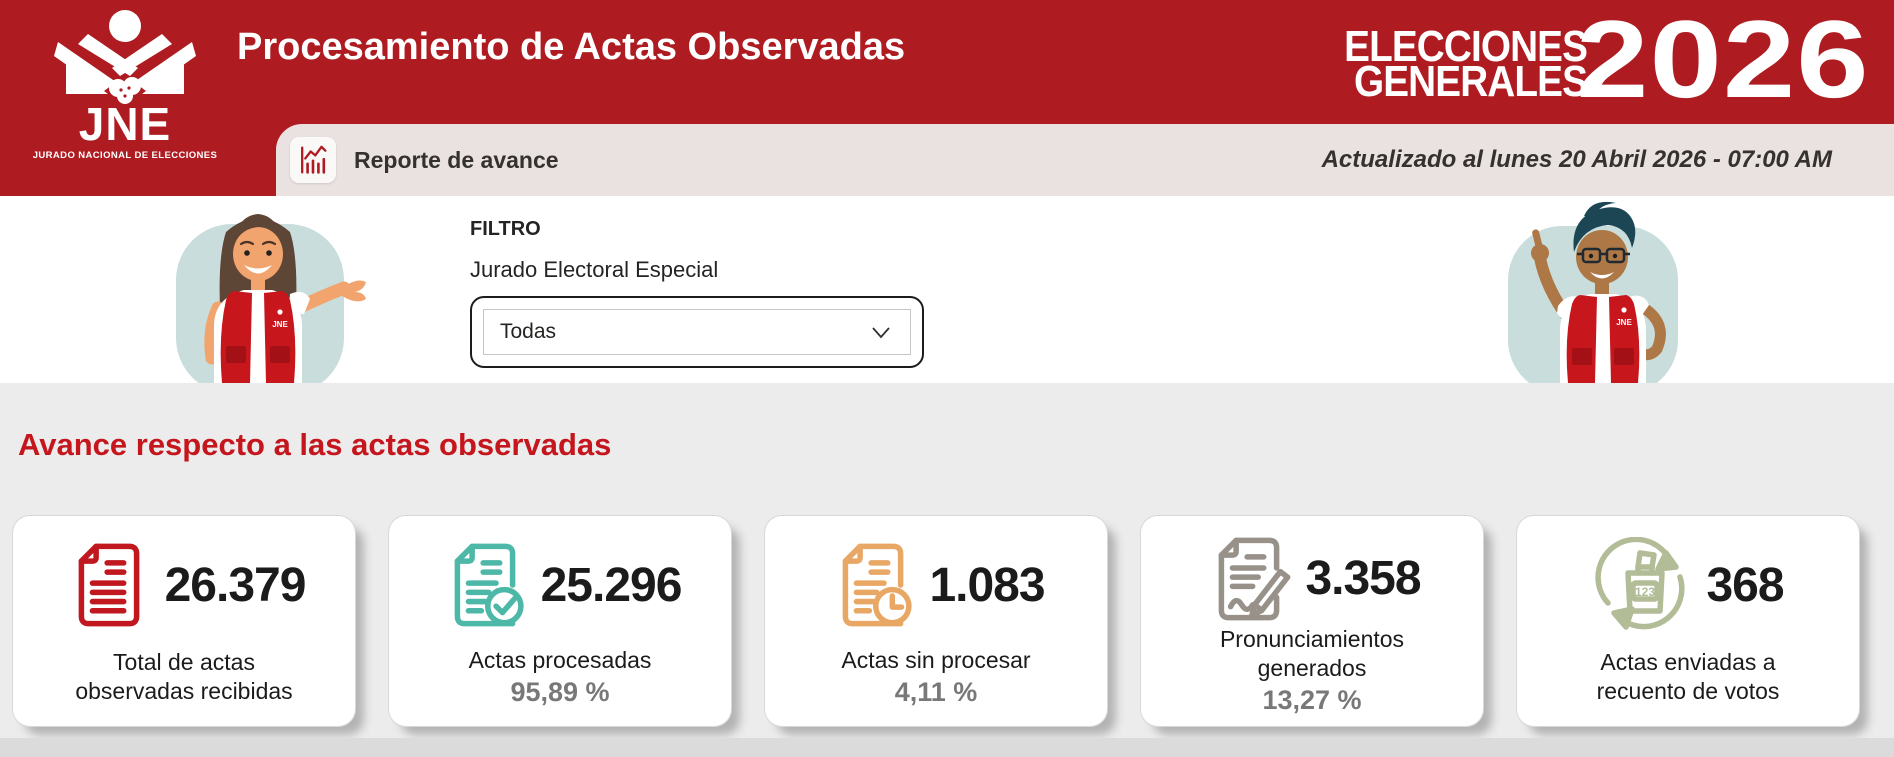 The height and width of the screenshot is (757, 1894). I want to click on document-pen-icon, so click(1249, 579).